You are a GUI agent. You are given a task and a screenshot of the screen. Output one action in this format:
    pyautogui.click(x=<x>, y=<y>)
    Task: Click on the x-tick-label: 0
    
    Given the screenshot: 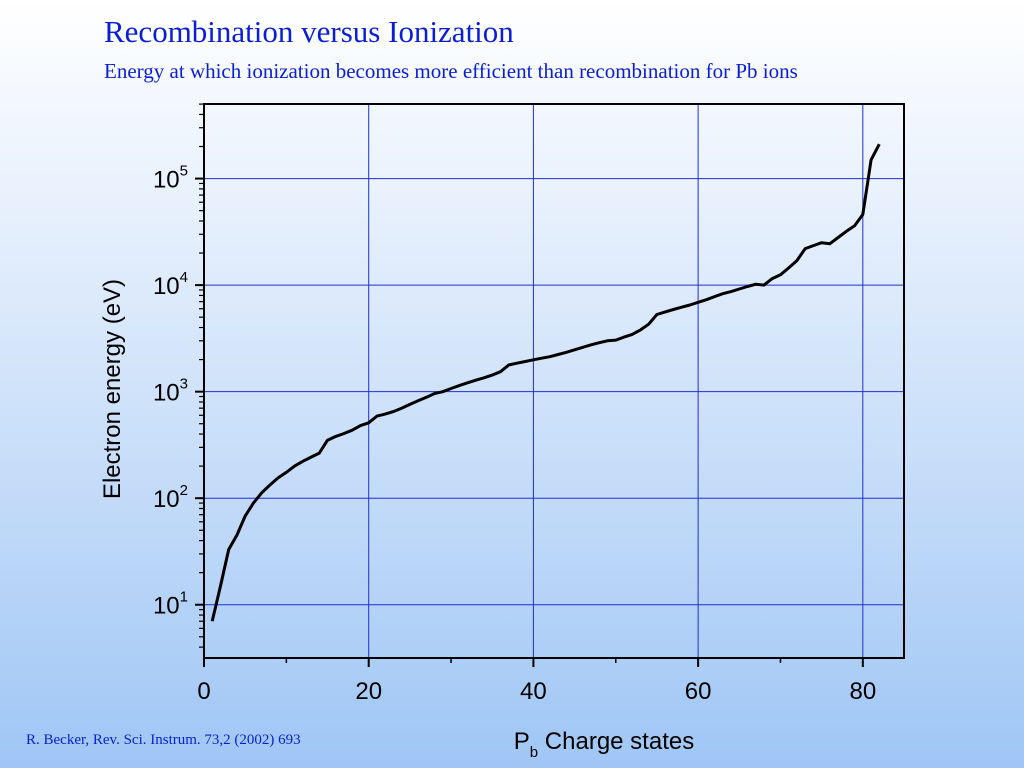 What is the action you would take?
    pyautogui.click(x=203, y=691)
    